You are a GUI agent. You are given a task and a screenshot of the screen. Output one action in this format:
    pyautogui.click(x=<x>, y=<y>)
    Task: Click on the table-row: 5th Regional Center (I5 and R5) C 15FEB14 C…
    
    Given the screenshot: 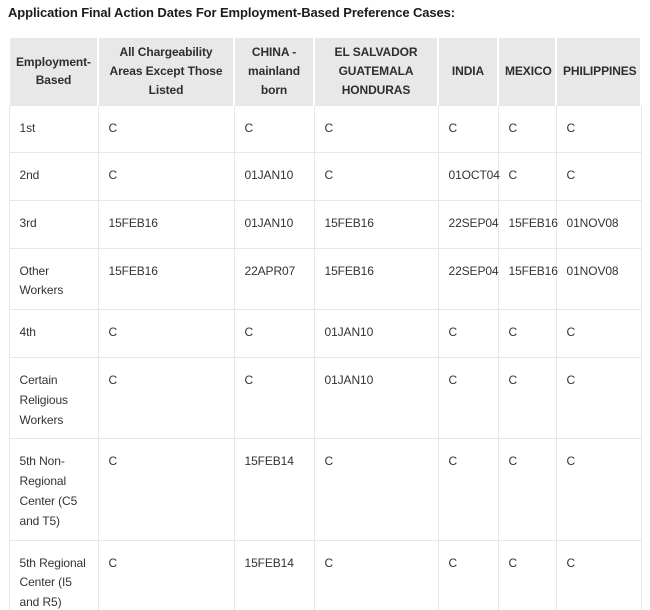 What is the action you would take?
    pyautogui.click(x=325, y=574)
    